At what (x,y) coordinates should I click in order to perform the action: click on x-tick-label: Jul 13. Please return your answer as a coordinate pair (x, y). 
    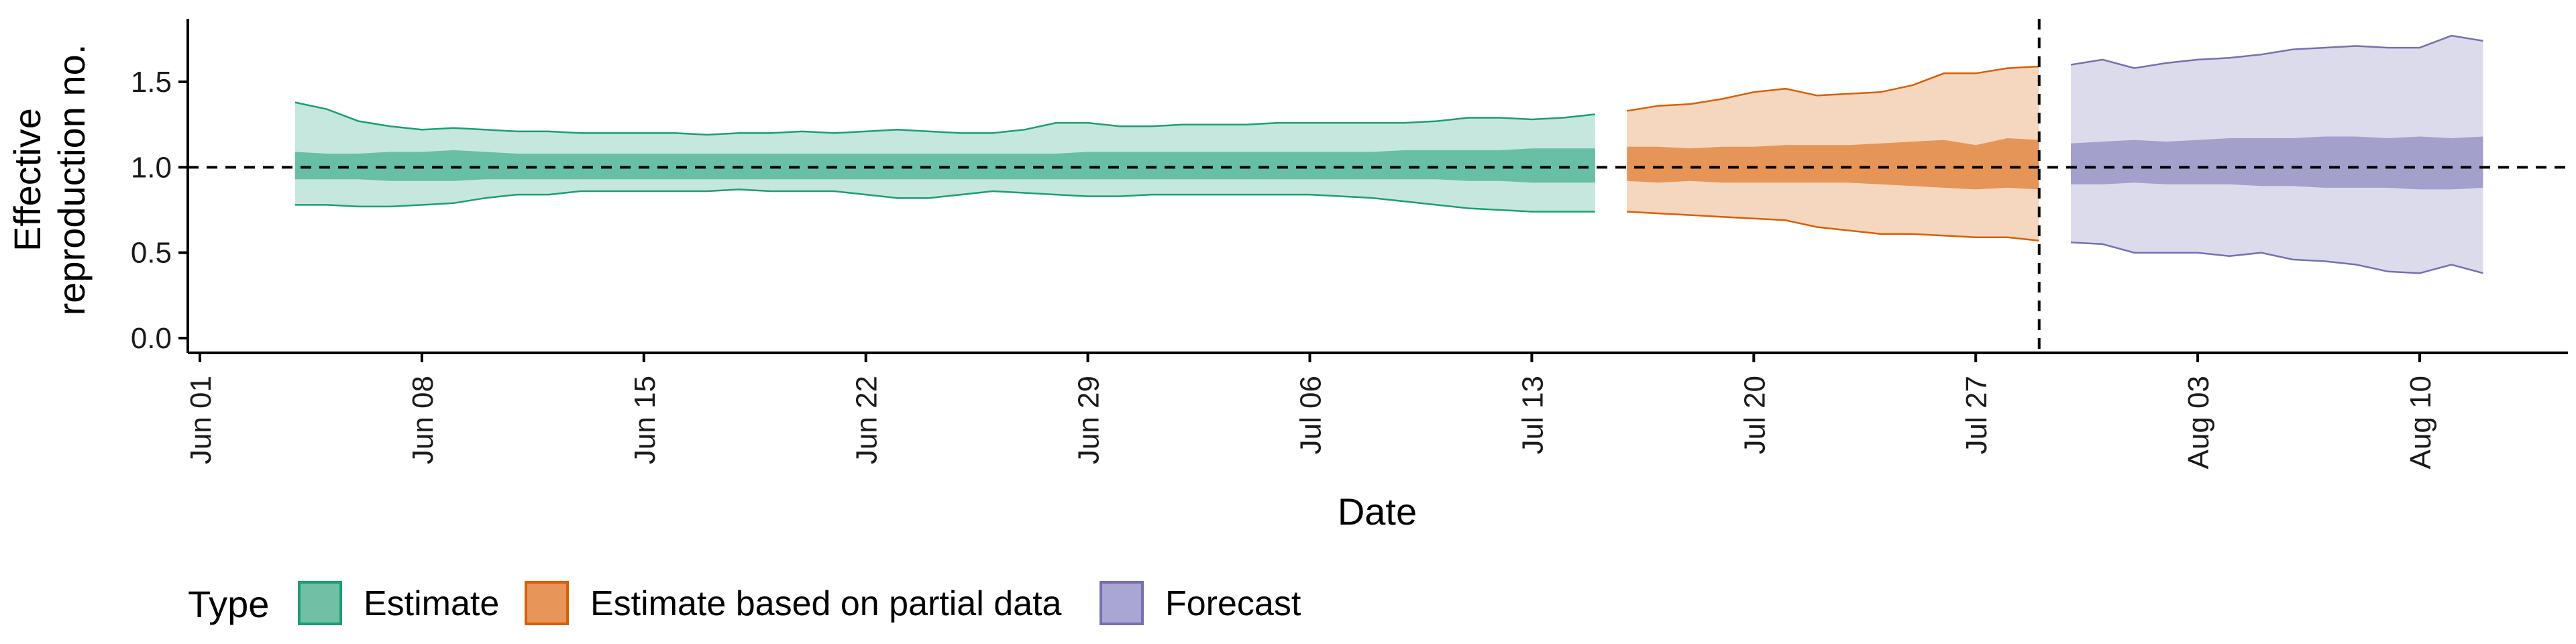
    Looking at the image, I should click on (1532, 415).